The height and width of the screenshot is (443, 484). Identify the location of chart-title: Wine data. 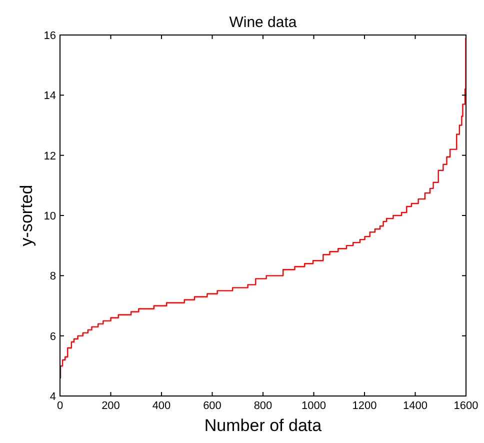
(263, 22).